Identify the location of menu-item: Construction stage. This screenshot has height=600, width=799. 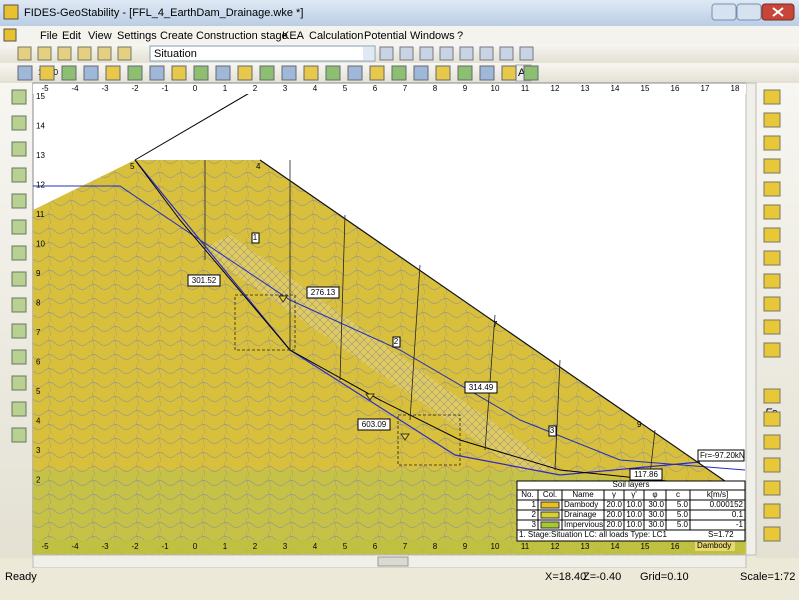
(242, 36).